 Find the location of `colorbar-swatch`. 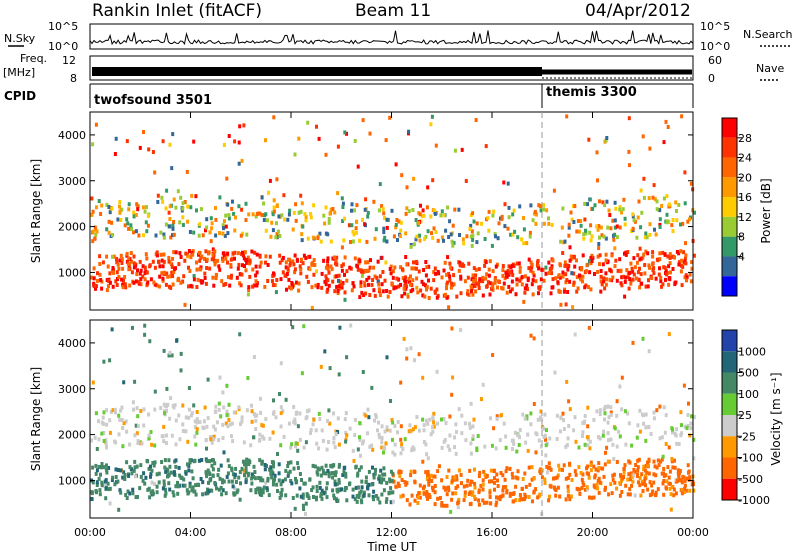

colorbar-swatch is located at coordinates (729, 147).